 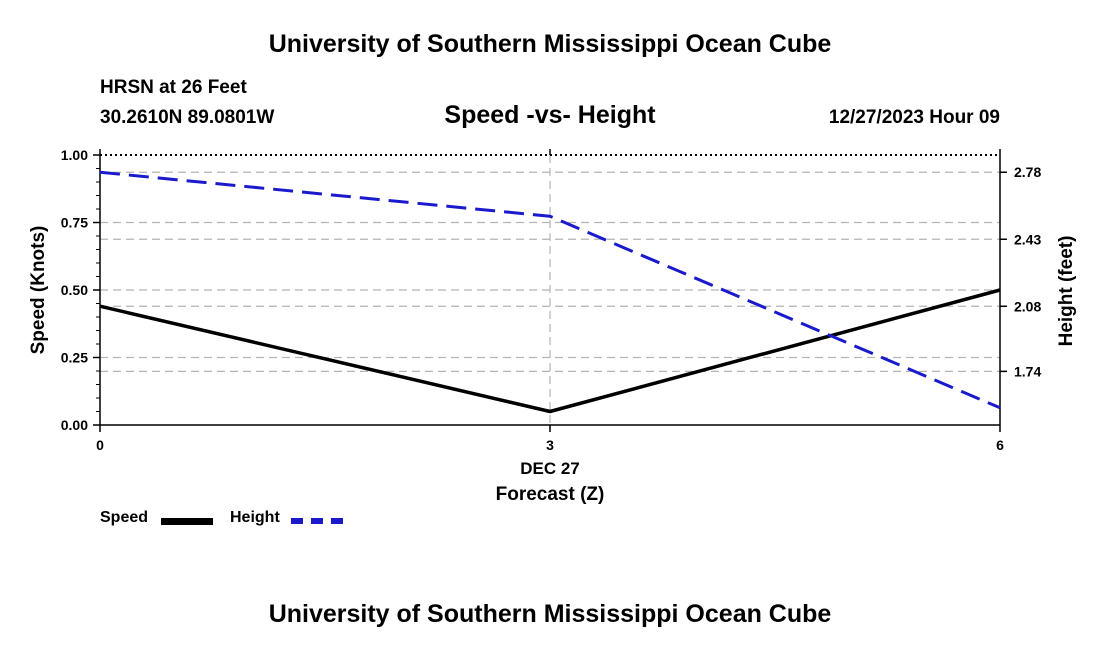 I want to click on legend-swatch-speed, so click(x=187, y=521).